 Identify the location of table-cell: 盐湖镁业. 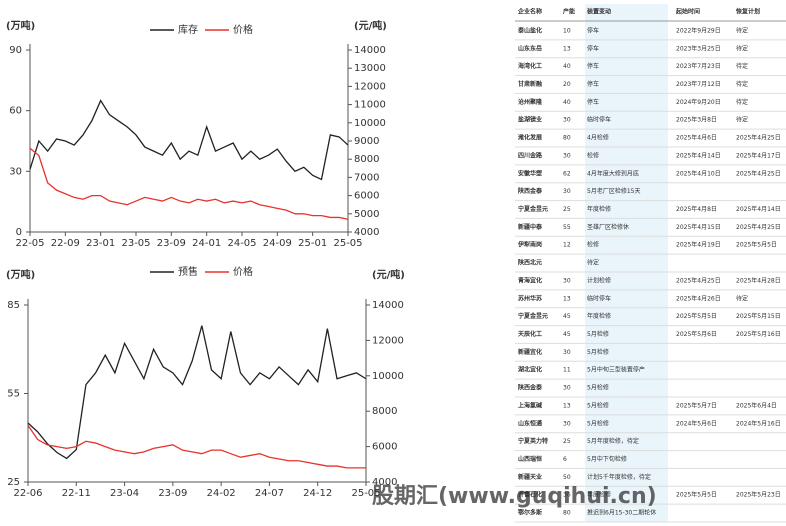
(530, 120).